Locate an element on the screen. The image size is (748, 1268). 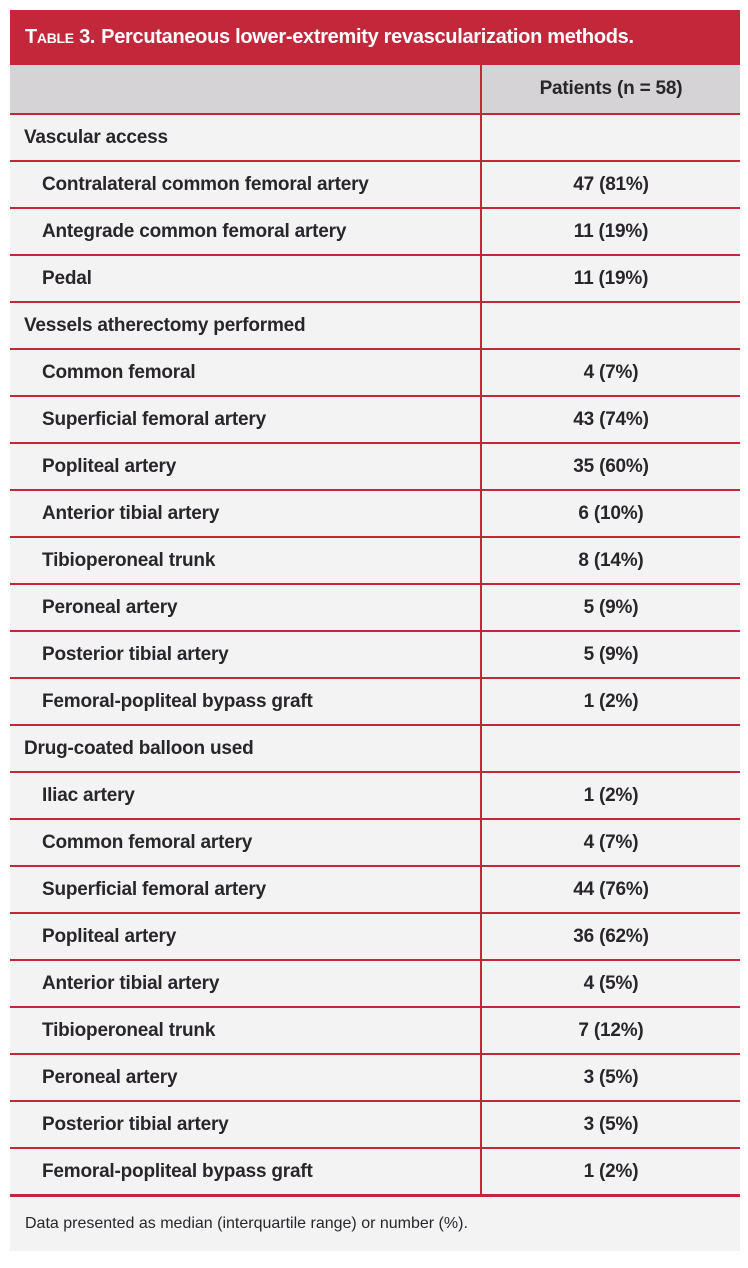
row-value-cell: 44 (76%) is located at coordinates (610, 889).